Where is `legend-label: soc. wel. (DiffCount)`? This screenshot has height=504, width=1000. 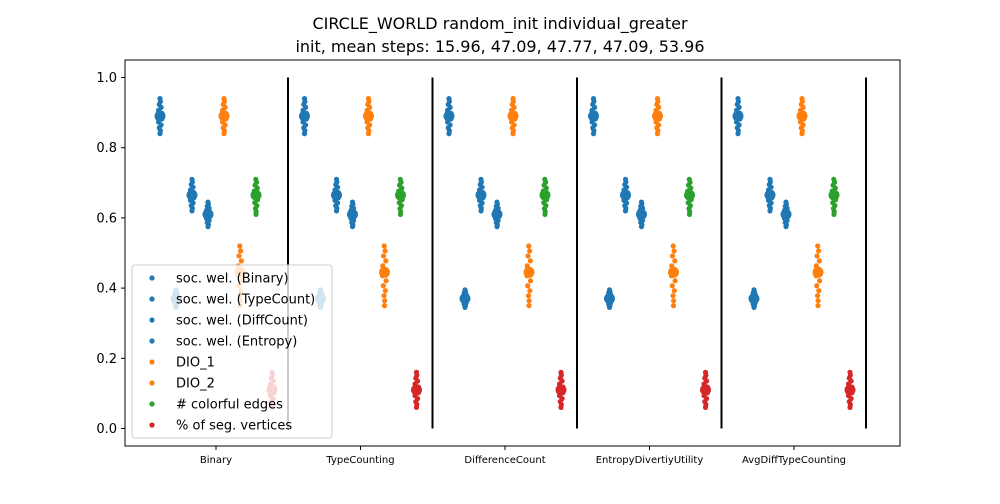
legend-label: soc. wel. (DiffCount) is located at coordinates (242, 321).